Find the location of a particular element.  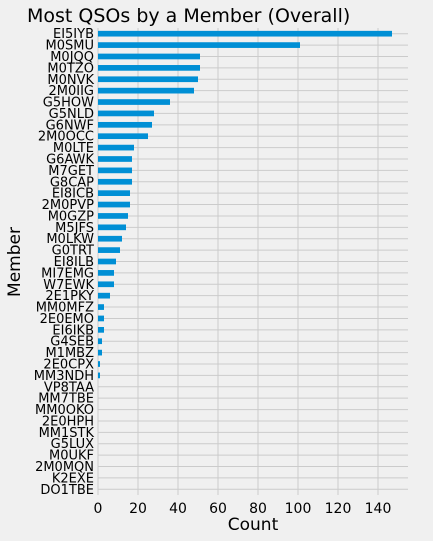

y-axis-label: Member is located at coordinates (15, 262).